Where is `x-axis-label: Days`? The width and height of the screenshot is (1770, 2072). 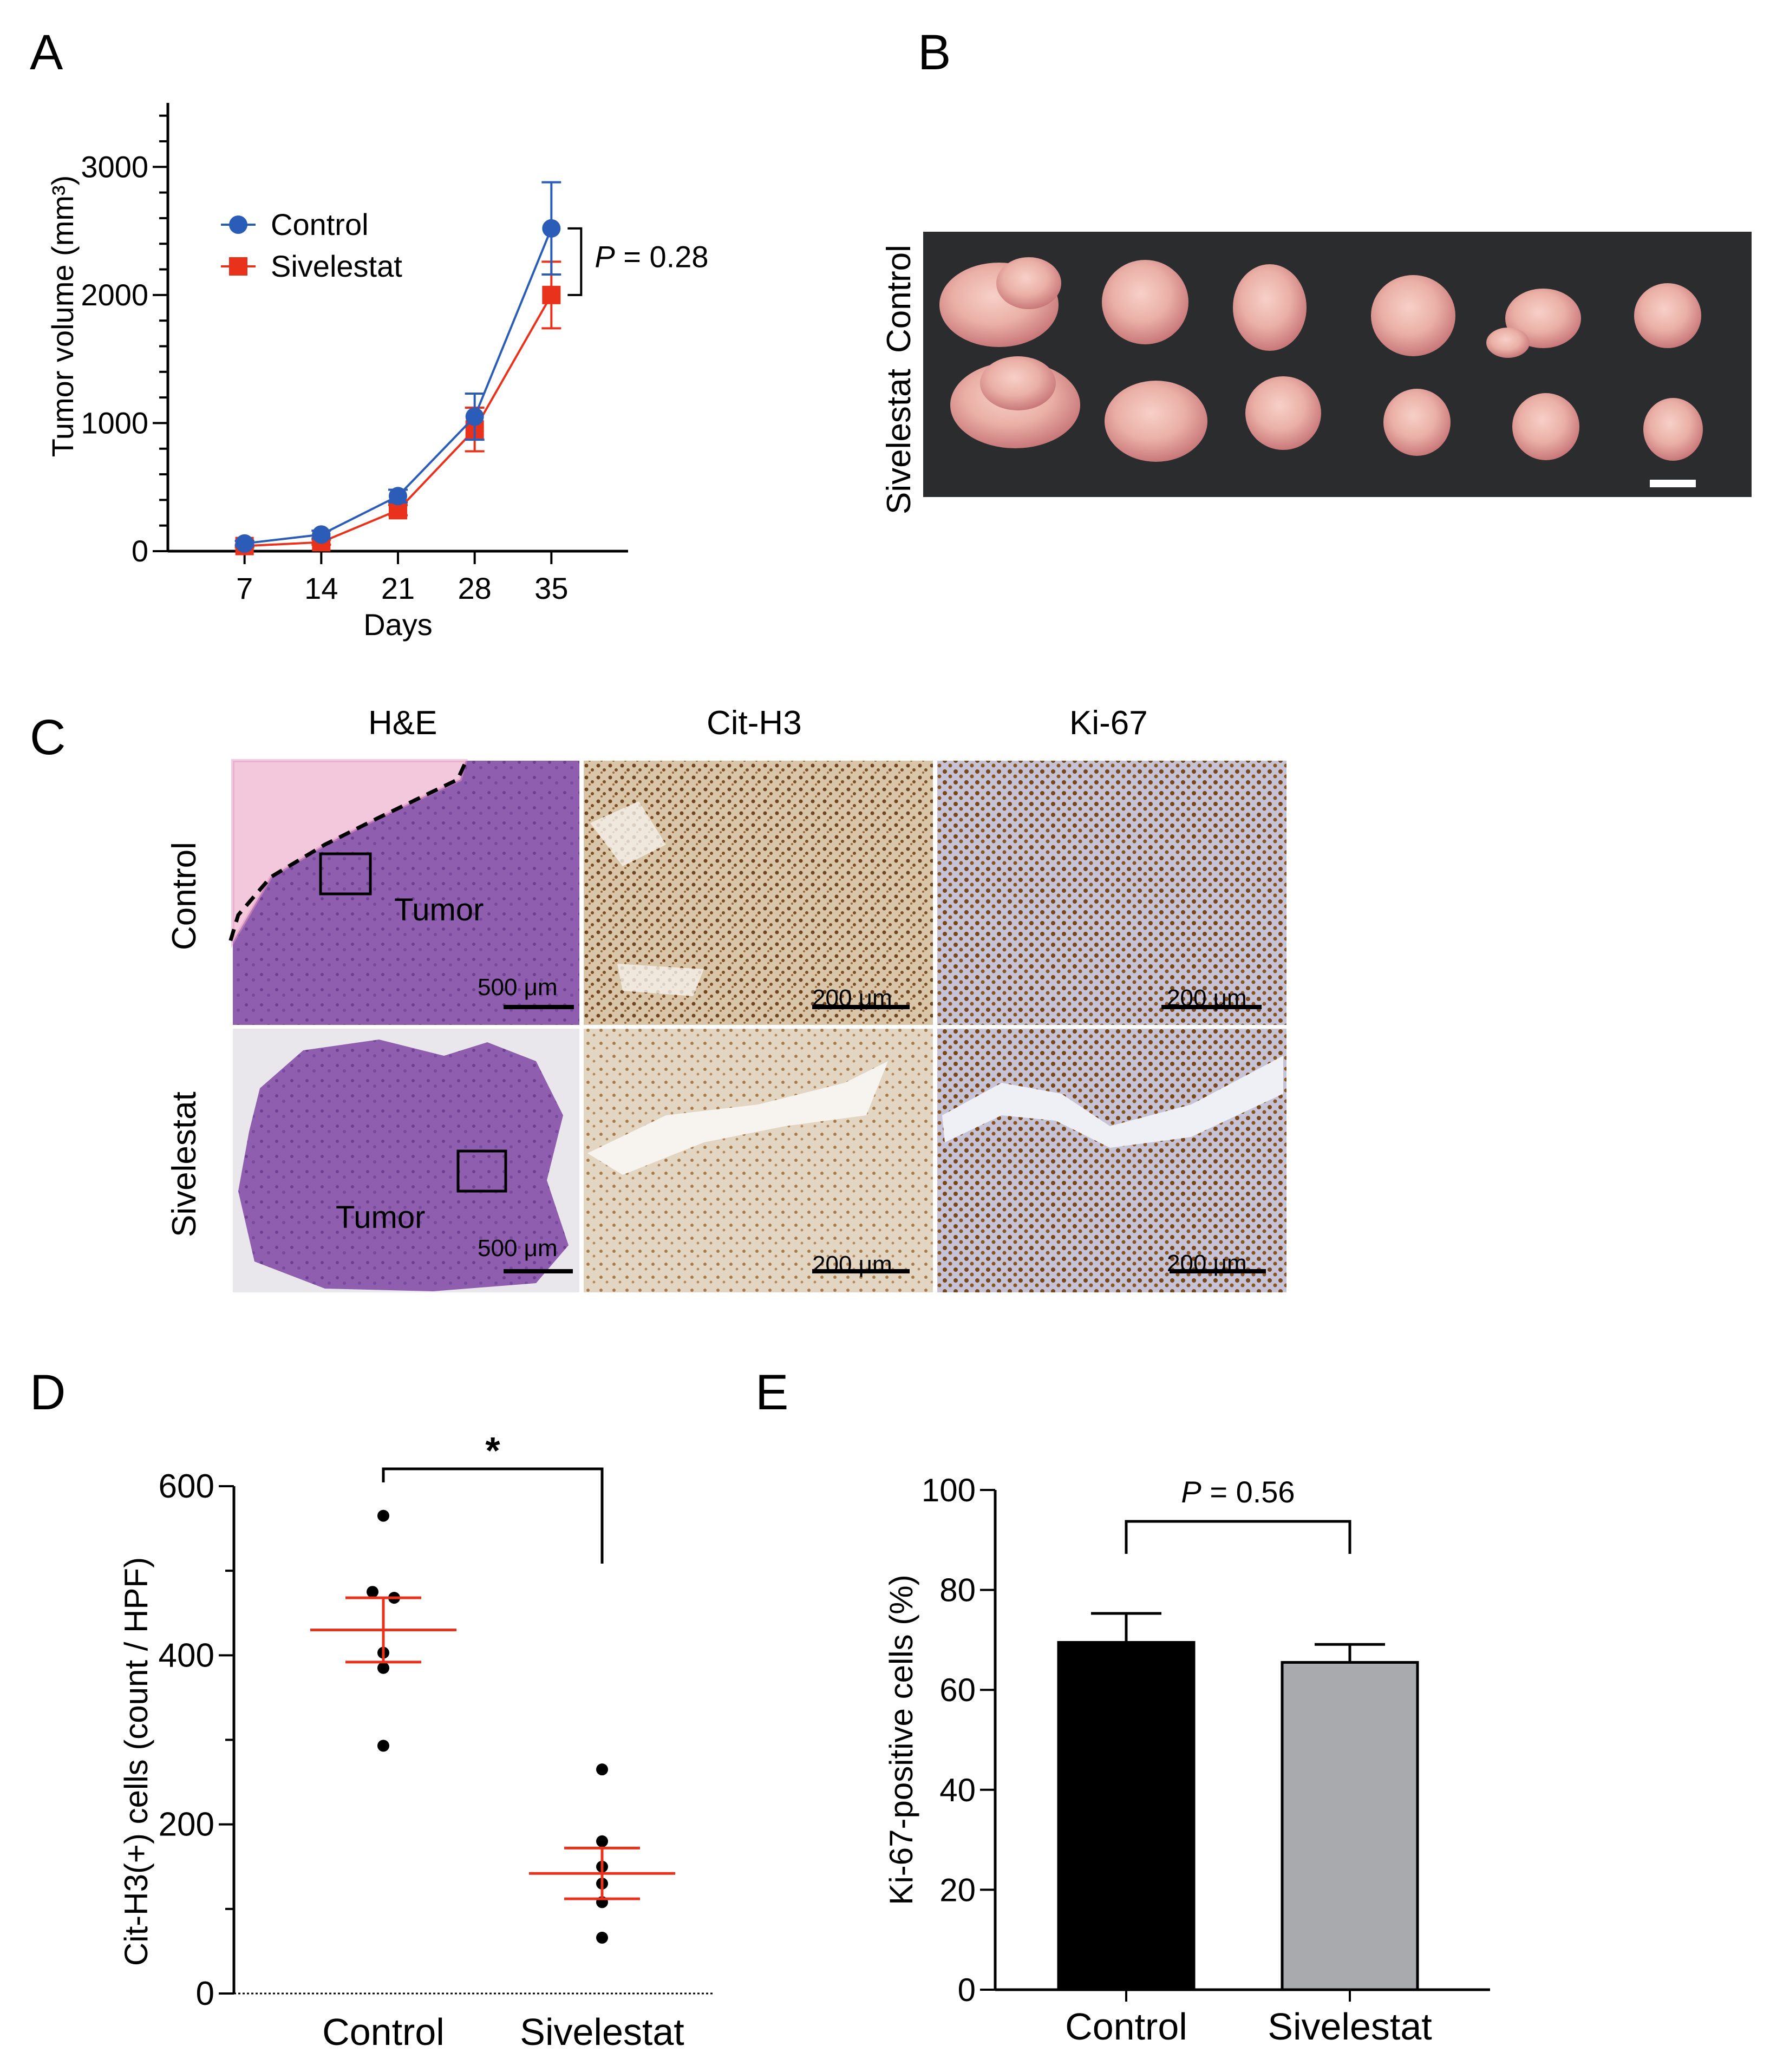
x-axis-label: Days is located at coordinates (398, 624).